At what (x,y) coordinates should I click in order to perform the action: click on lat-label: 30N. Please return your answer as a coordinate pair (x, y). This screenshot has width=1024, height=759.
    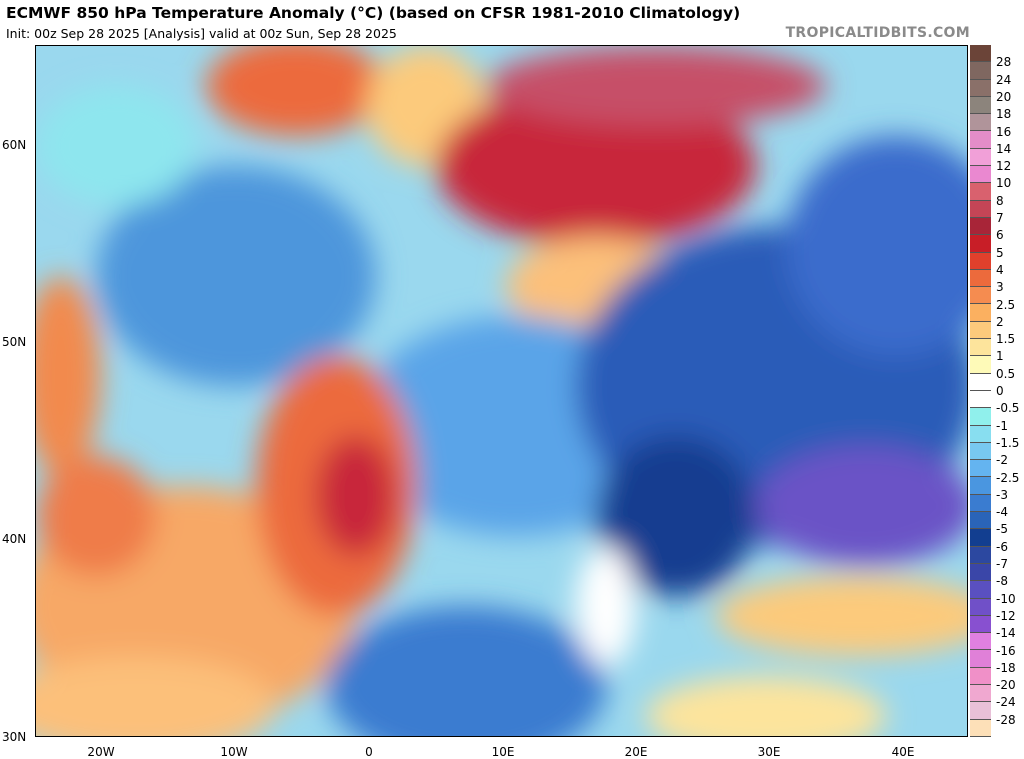
    Looking at the image, I should click on (14, 737).